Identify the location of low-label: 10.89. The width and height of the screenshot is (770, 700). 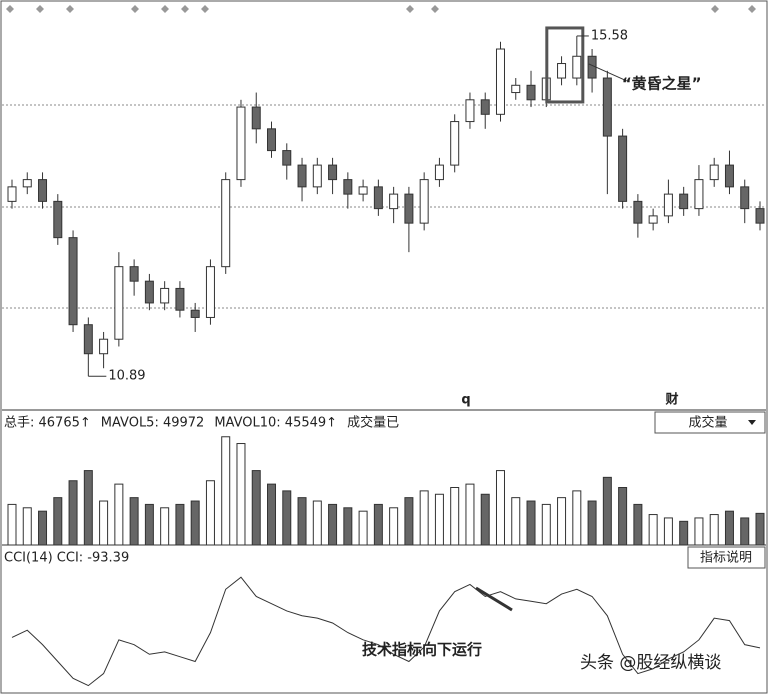
(126, 376).